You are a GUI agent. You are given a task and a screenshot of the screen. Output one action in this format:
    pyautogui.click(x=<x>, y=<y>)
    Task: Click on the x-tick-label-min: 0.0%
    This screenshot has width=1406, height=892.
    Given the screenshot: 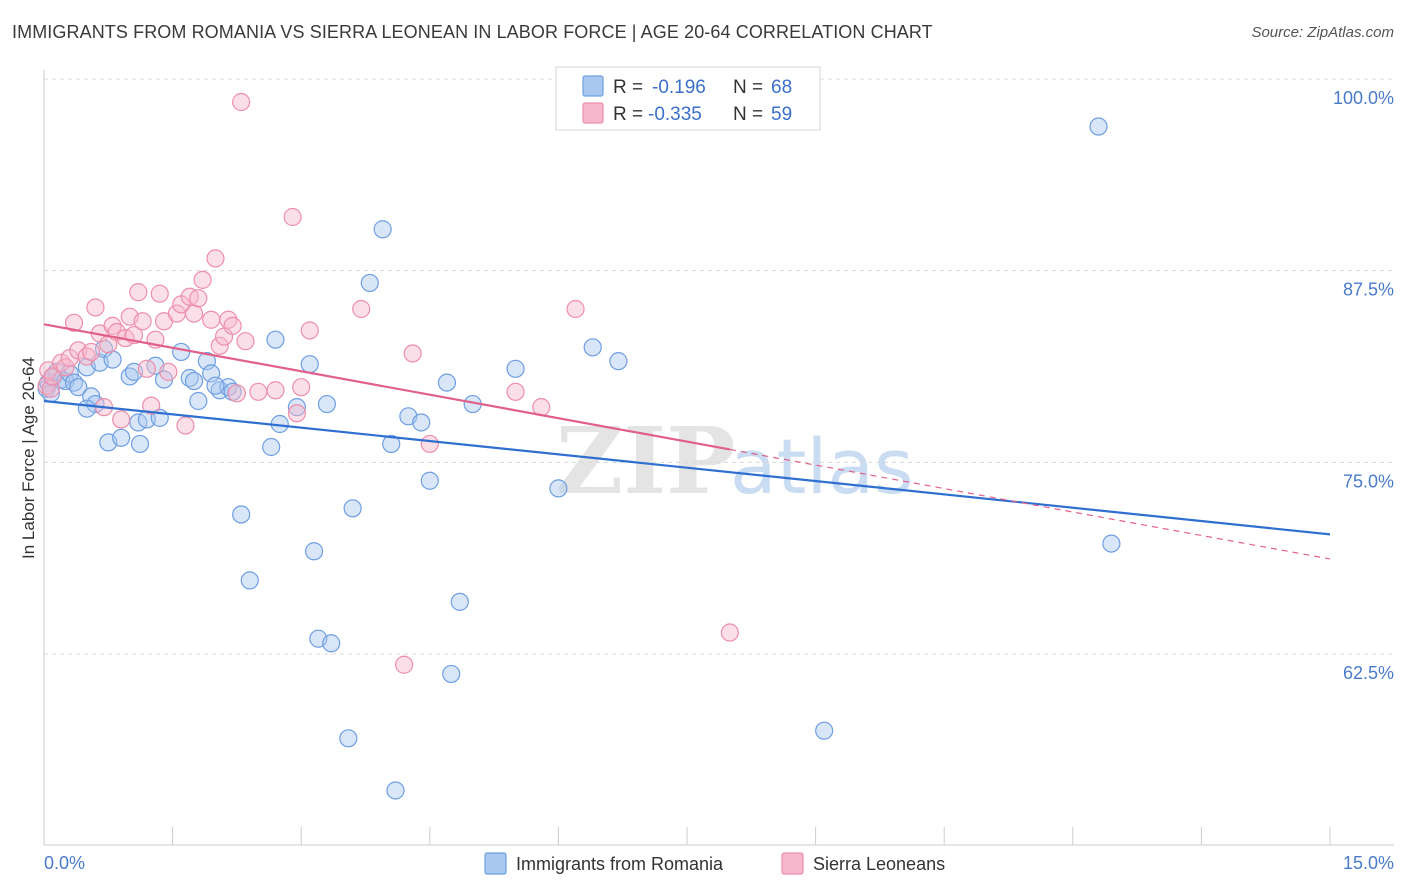 What is the action you would take?
    pyautogui.click(x=64, y=863)
    